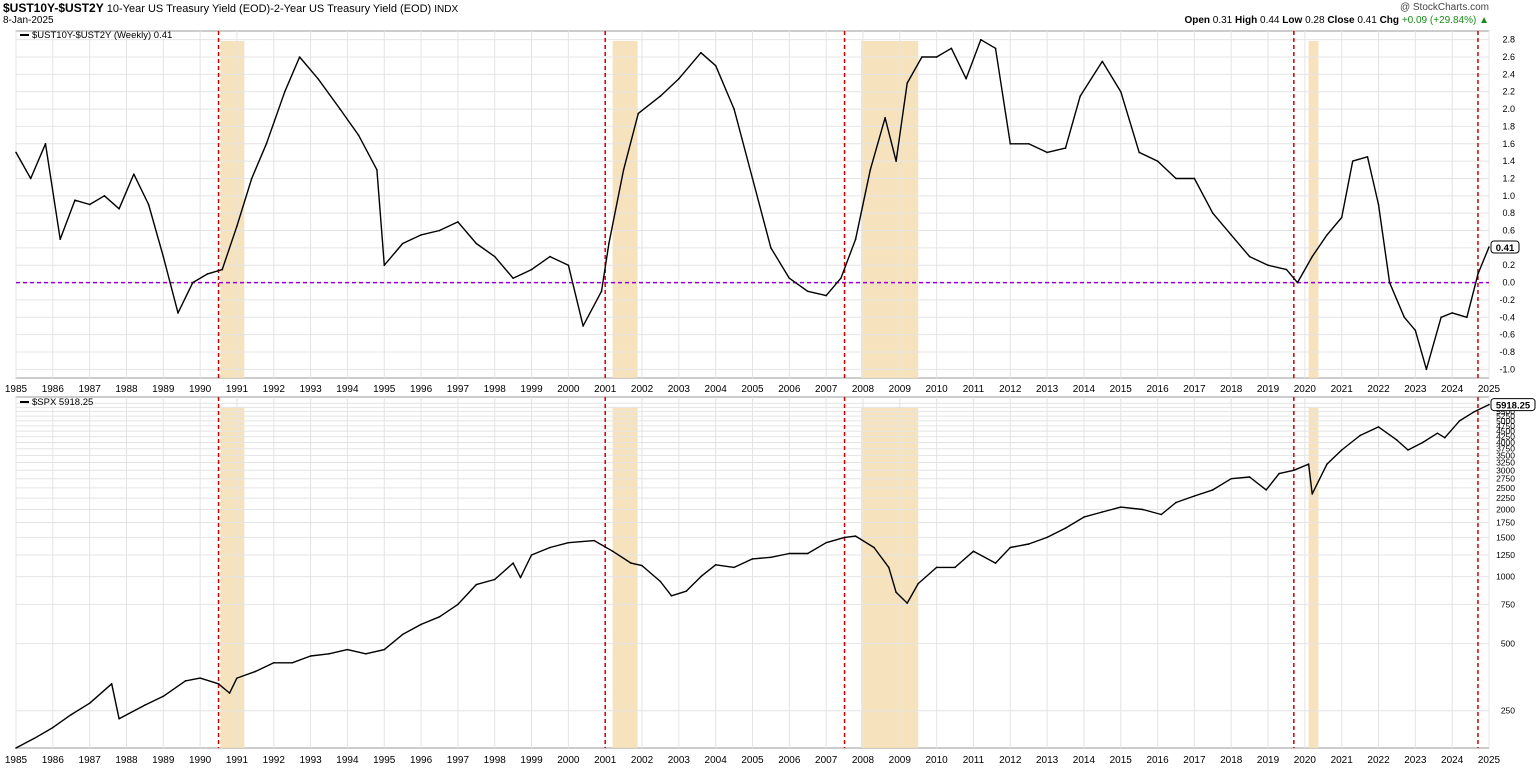 The width and height of the screenshot is (1536, 768). Describe the element at coordinates (1292, 20) in the screenshot. I see `low-label: Low` at that location.